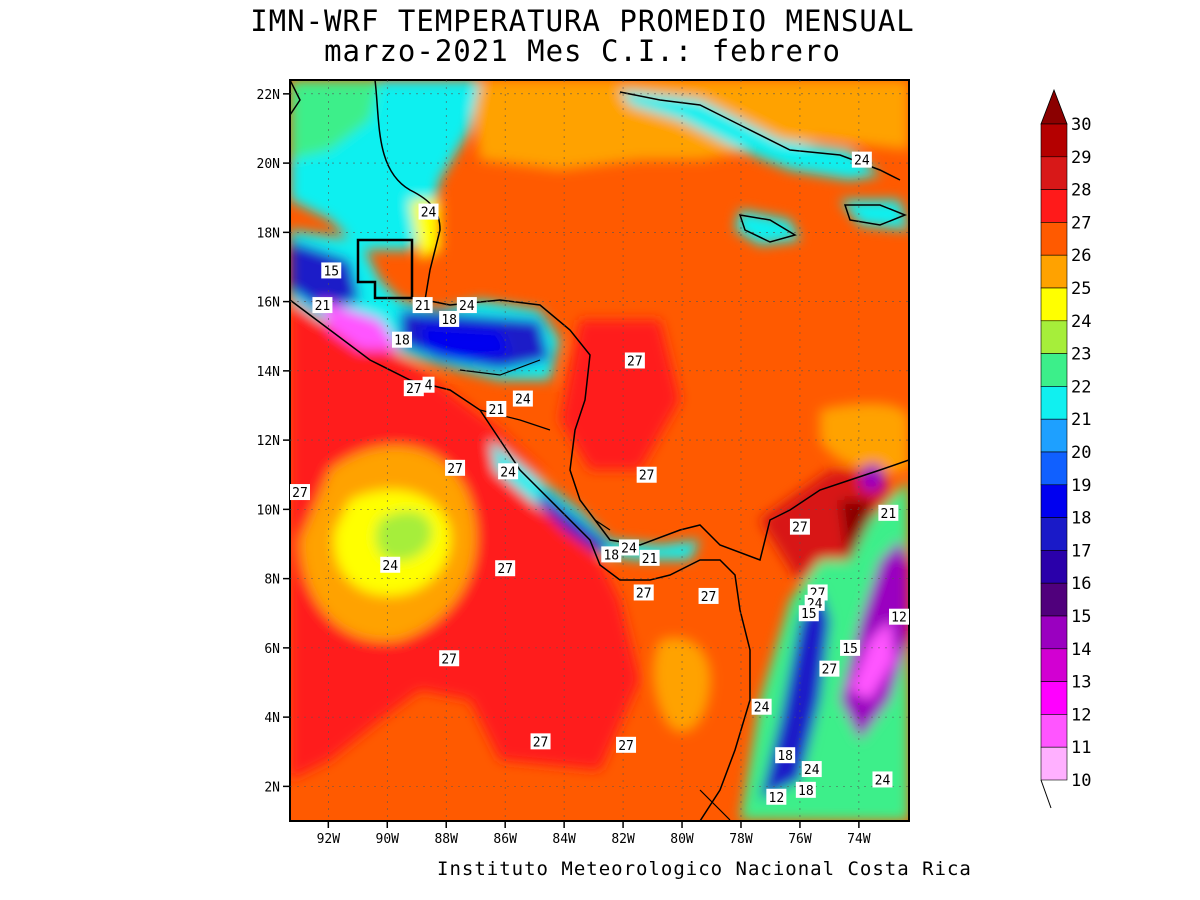 The image size is (1200, 900). What do you see at coordinates (1081, 715) in the screenshot?
I see `colorbar-label: 12` at bounding box center [1081, 715].